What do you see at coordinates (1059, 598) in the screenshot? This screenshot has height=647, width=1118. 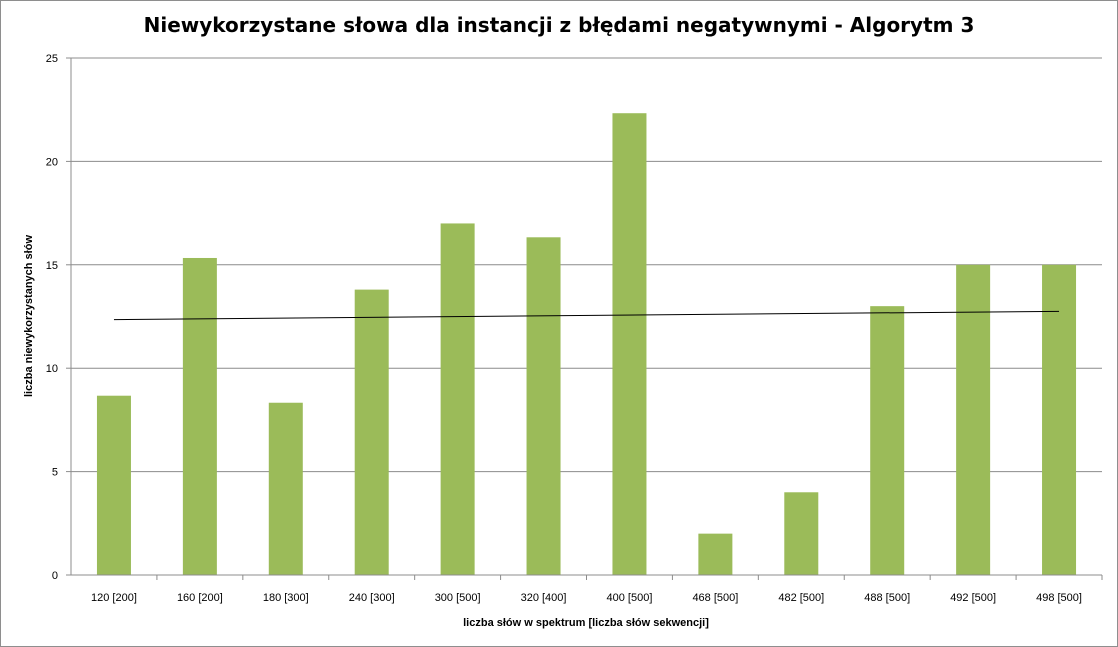 I see `x-tick-label: 498 [500]` at bounding box center [1059, 598].